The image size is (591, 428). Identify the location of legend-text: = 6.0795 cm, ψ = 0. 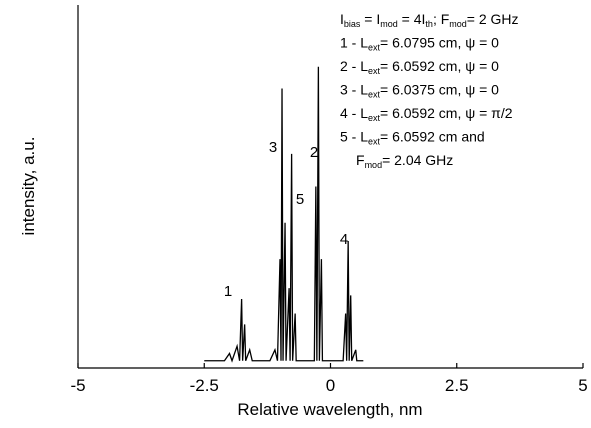
(439, 43).